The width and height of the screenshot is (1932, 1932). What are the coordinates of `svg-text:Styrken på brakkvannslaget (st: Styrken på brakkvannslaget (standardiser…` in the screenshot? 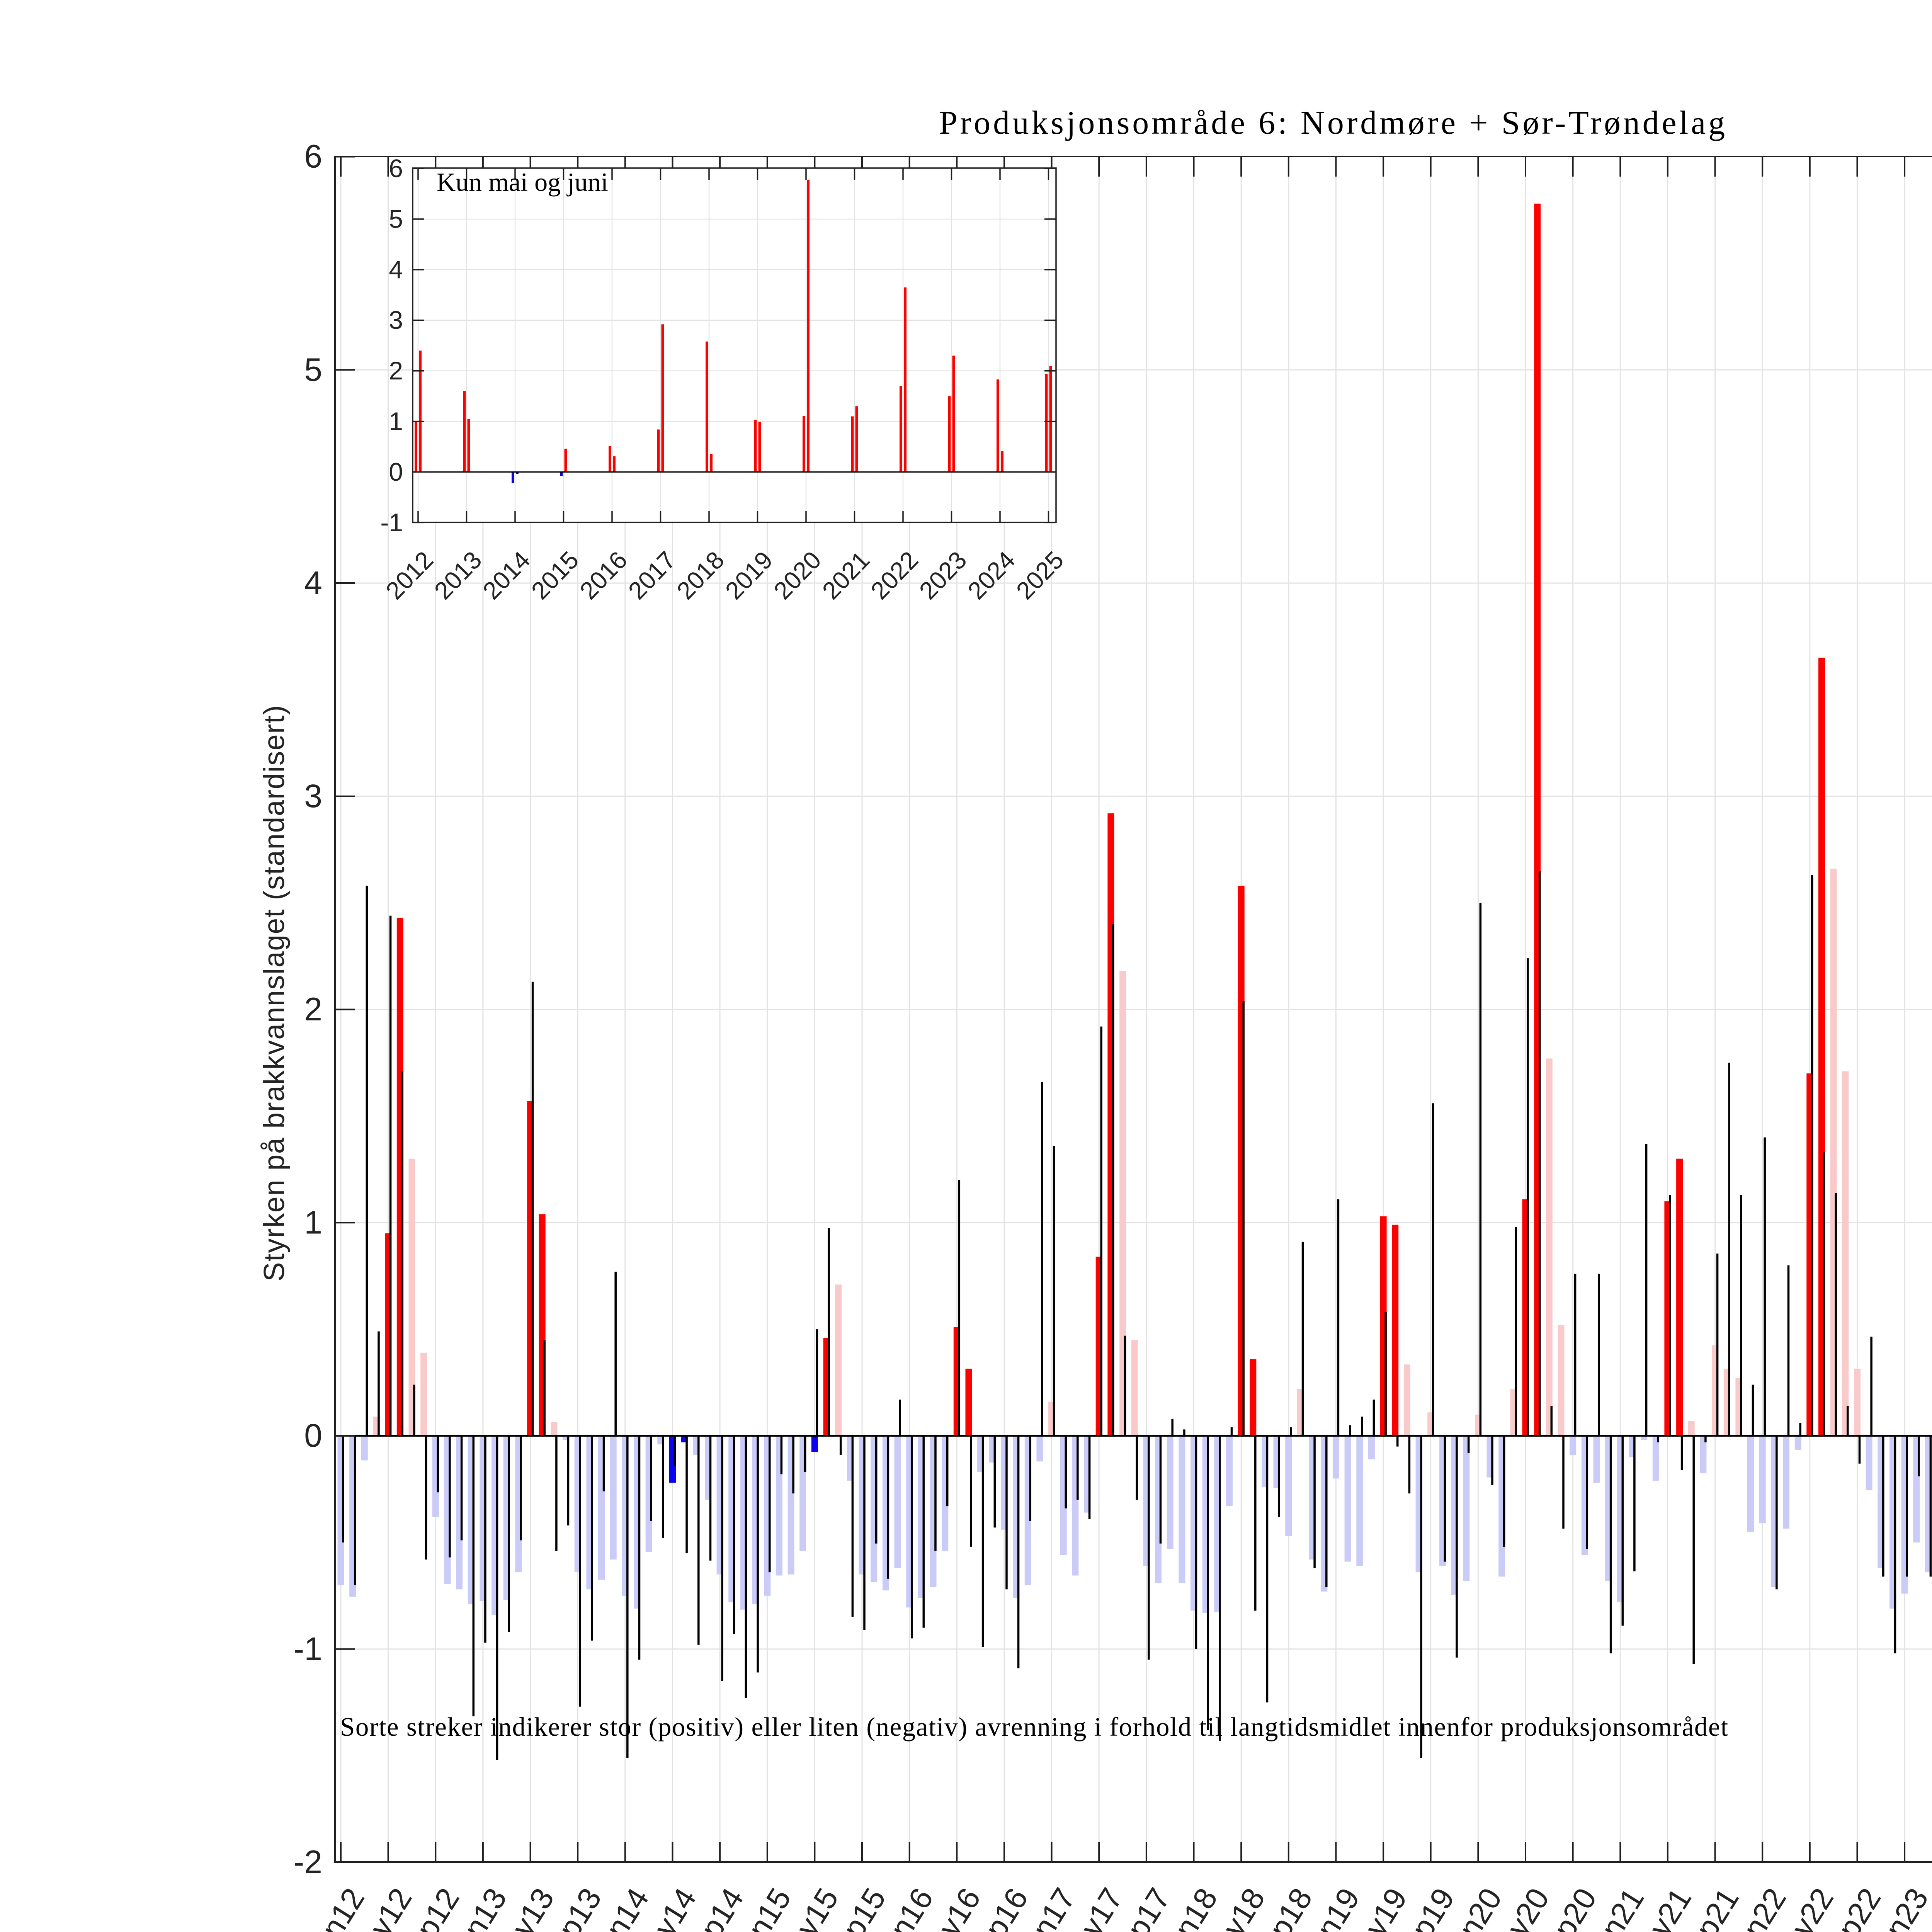 It's located at (274, 993).